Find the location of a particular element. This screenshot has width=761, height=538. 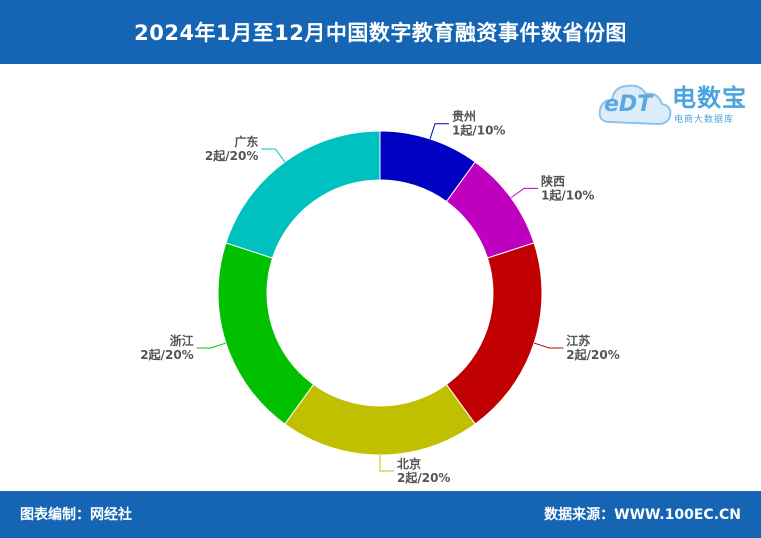

slice-江苏 is located at coordinates (494, 333).